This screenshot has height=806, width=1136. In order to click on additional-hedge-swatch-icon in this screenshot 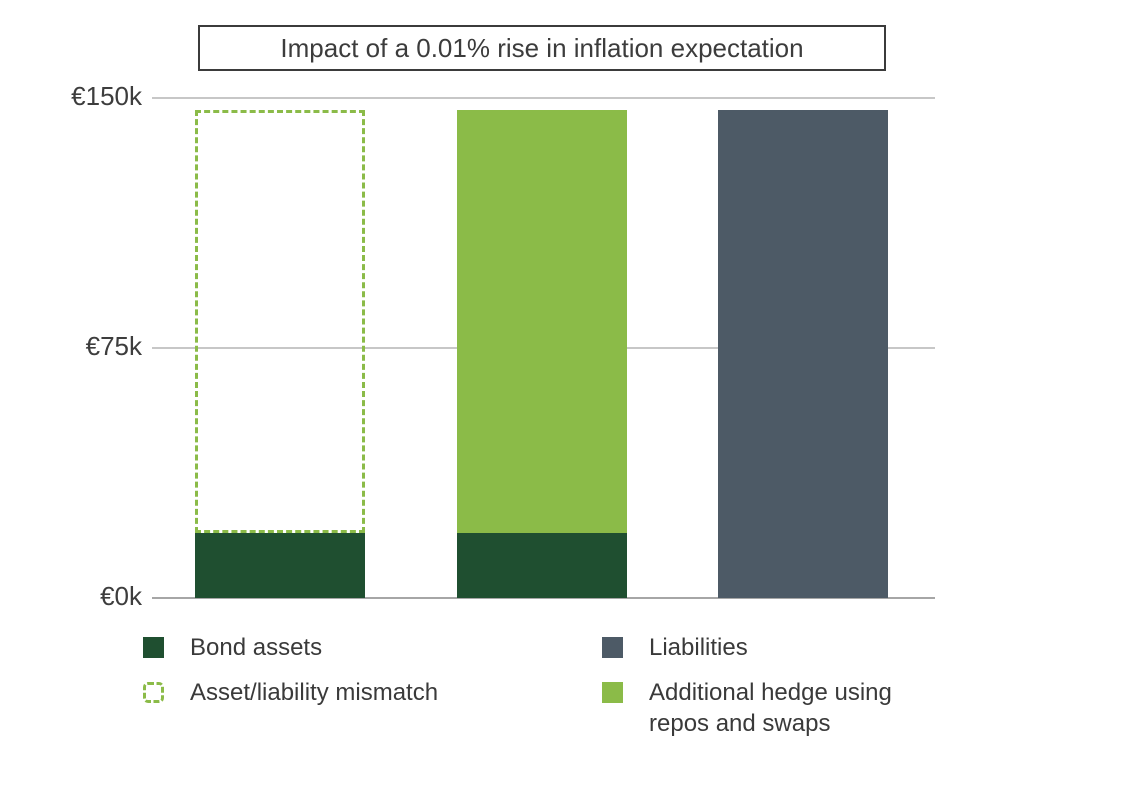, I will do `click(612, 692)`.